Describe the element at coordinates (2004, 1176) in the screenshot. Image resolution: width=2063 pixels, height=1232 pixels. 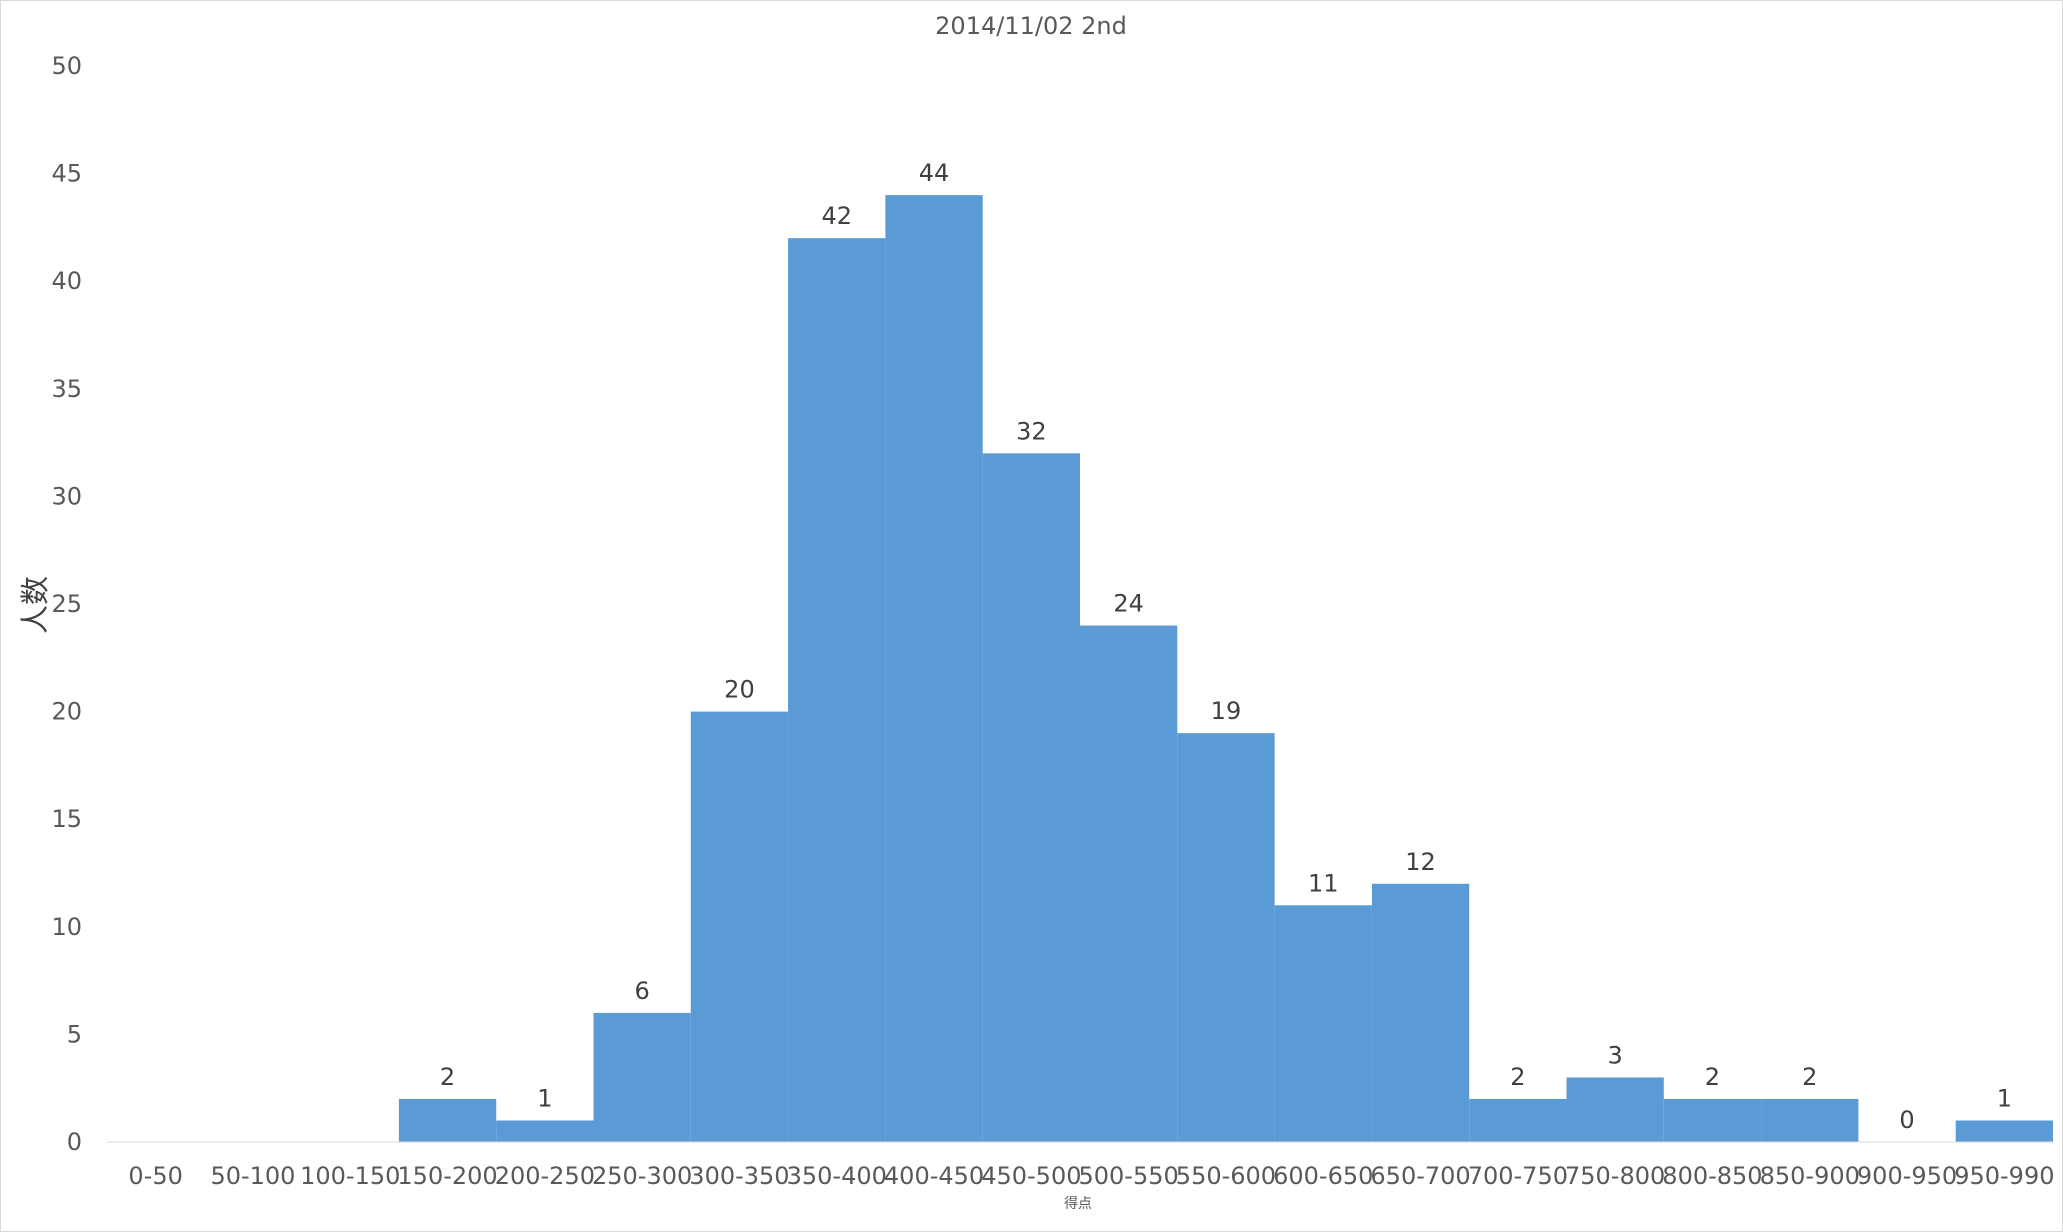
I see `x-tick-label: 950-990` at that location.